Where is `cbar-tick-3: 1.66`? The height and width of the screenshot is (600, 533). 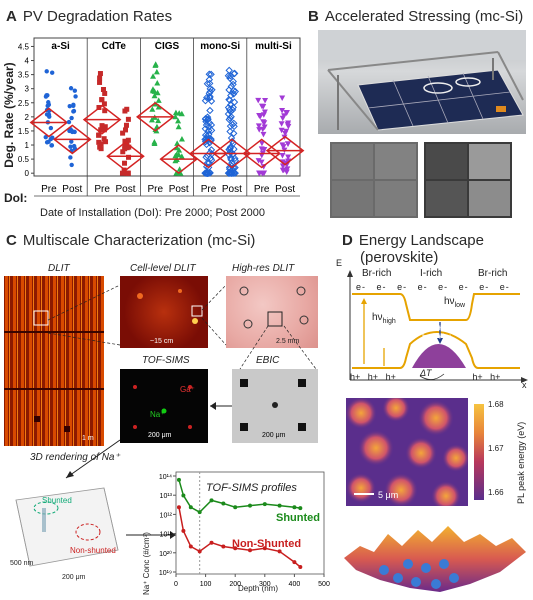
cbar-tick-3: 1.66 is located at coordinates (496, 492).